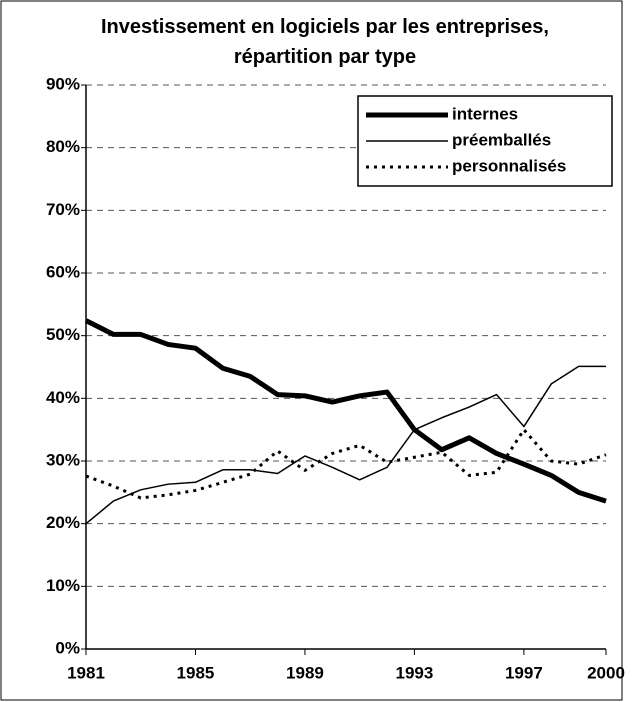 This screenshot has height=702, width=635. What do you see at coordinates (86, 672) in the screenshot?
I see `x-tick-label: 1981` at bounding box center [86, 672].